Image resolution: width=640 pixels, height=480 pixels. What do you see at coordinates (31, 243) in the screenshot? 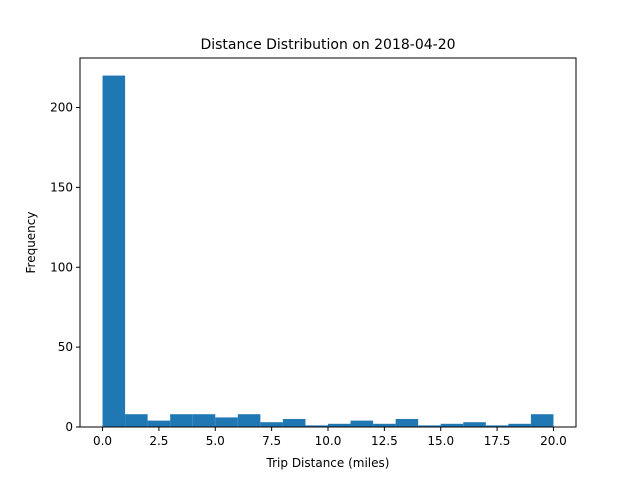
I see `y-axis-label: Frequency` at bounding box center [31, 243].